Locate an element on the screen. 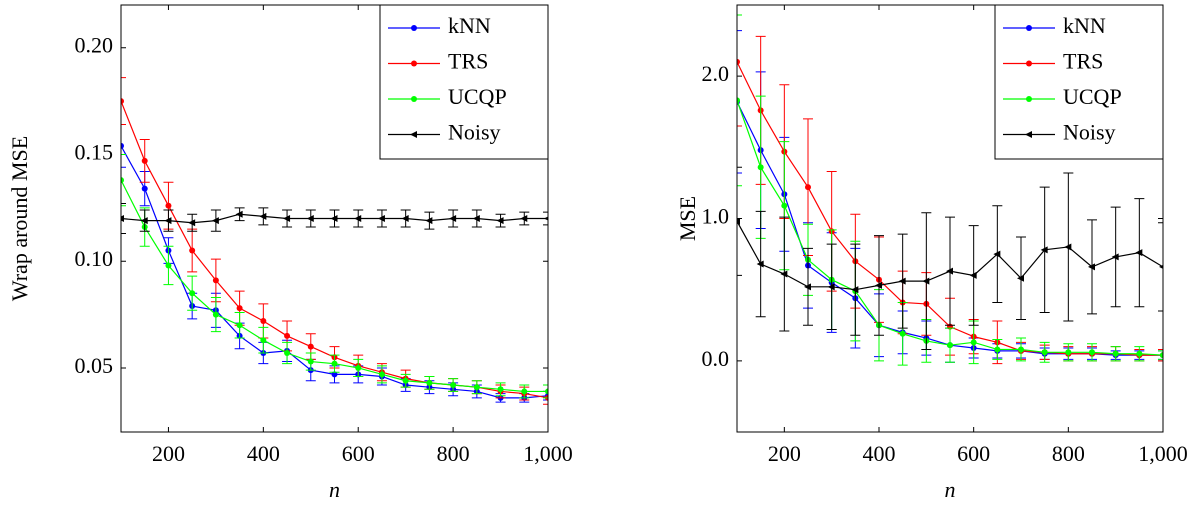 This screenshot has height=508, width=1202. x-tick-label: 400 is located at coordinates (879, 453).